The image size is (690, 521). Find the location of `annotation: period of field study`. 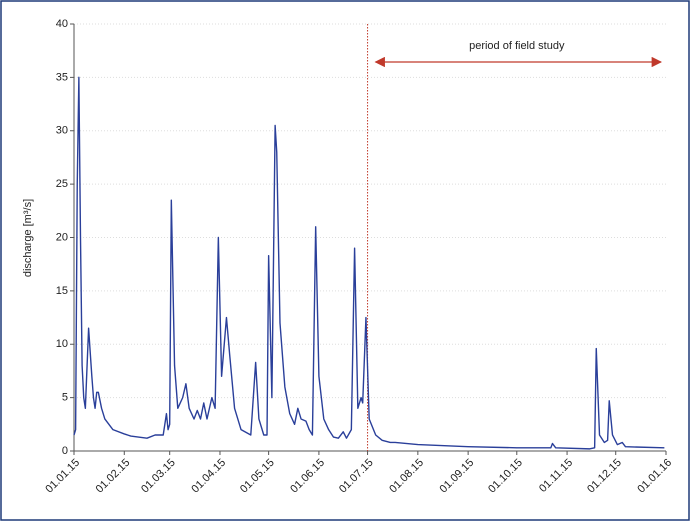

annotation: period of field study is located at coordinates (517, 46).